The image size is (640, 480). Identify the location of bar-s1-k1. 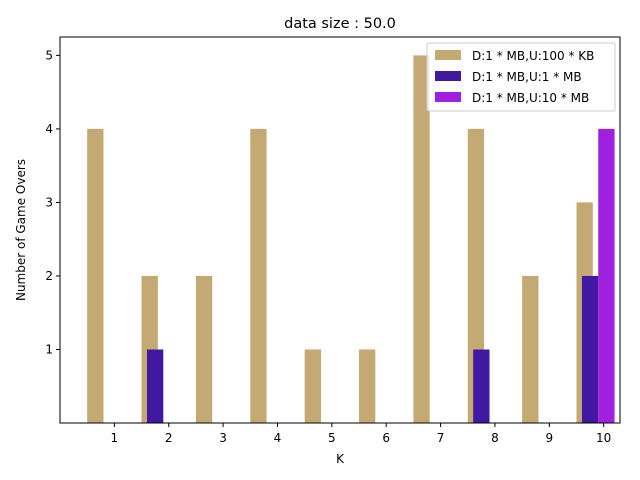
(95, 275).